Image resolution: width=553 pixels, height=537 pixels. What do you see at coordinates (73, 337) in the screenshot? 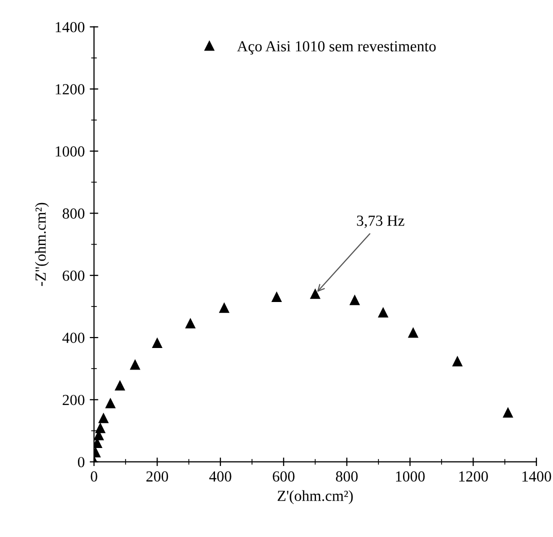
I see `y-tick-label: 400` at bounding box center [73, 337].